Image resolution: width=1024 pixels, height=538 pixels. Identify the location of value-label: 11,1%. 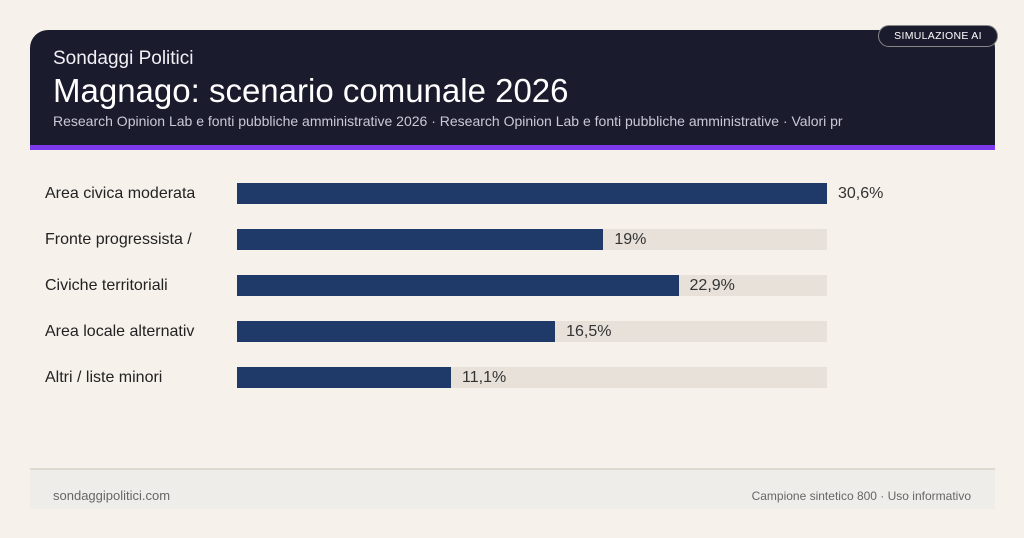
(484, 377).